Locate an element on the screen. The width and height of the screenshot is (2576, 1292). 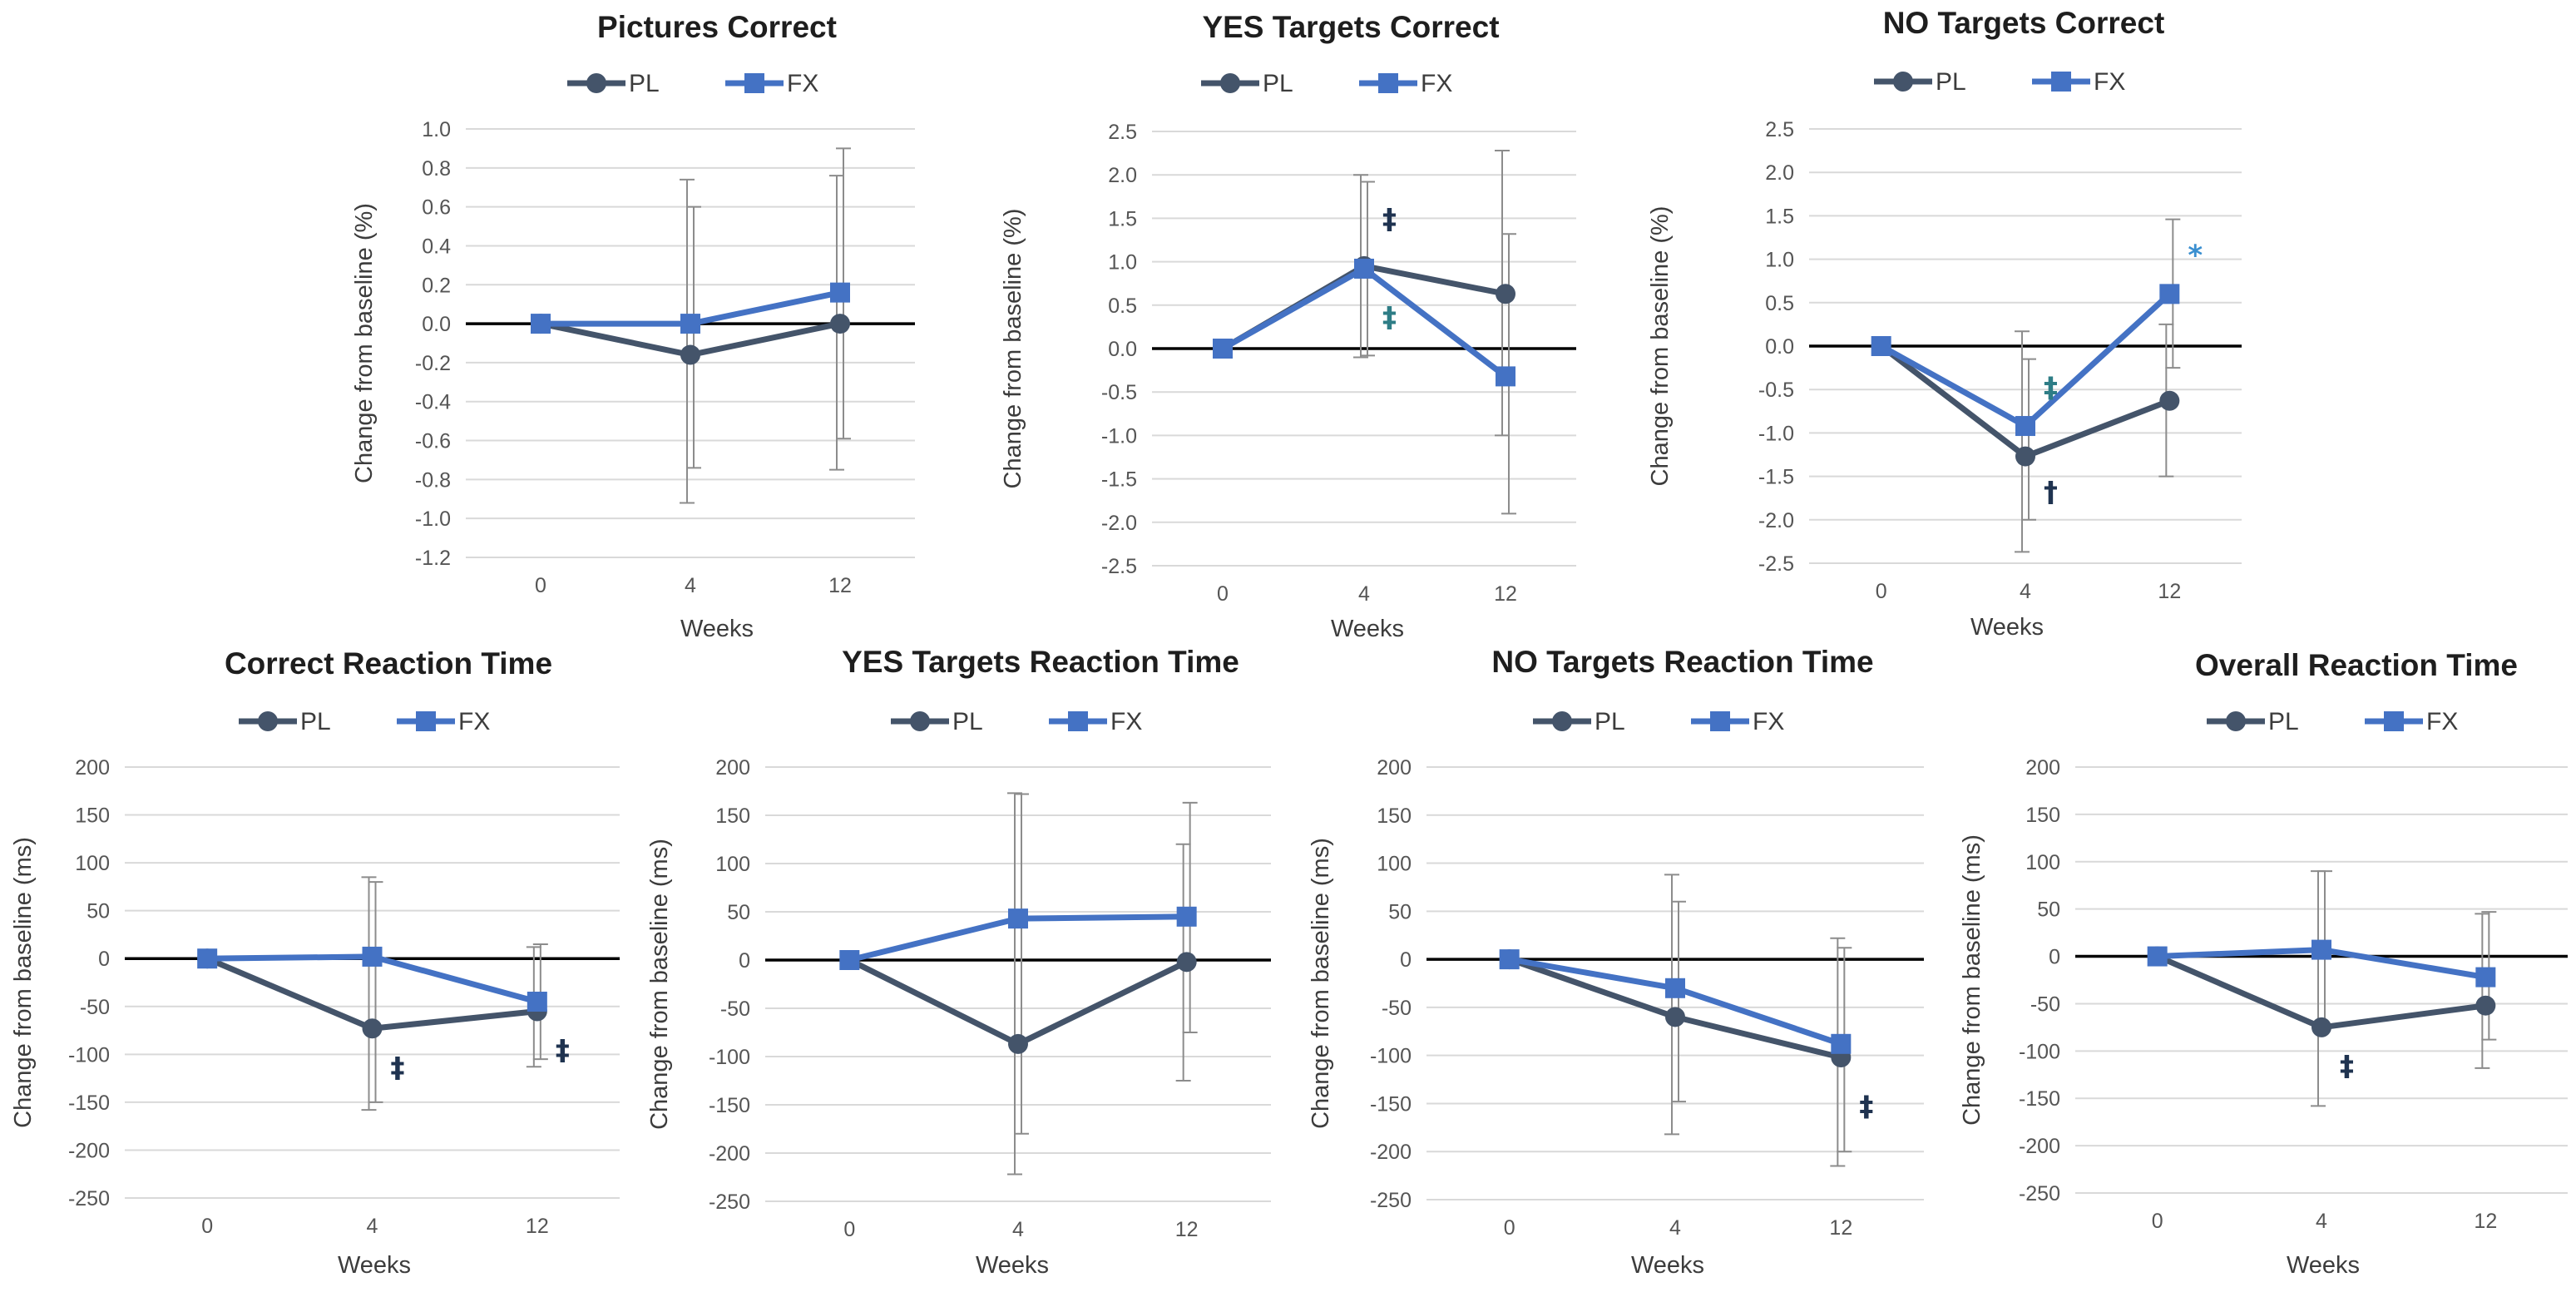
legend: PL FX is located at coordinates (692, 83).